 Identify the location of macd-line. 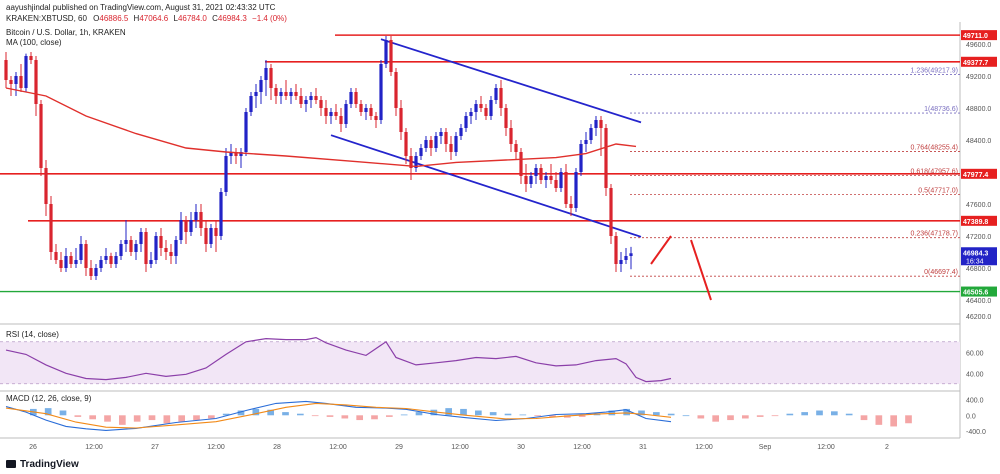
(338, 415).